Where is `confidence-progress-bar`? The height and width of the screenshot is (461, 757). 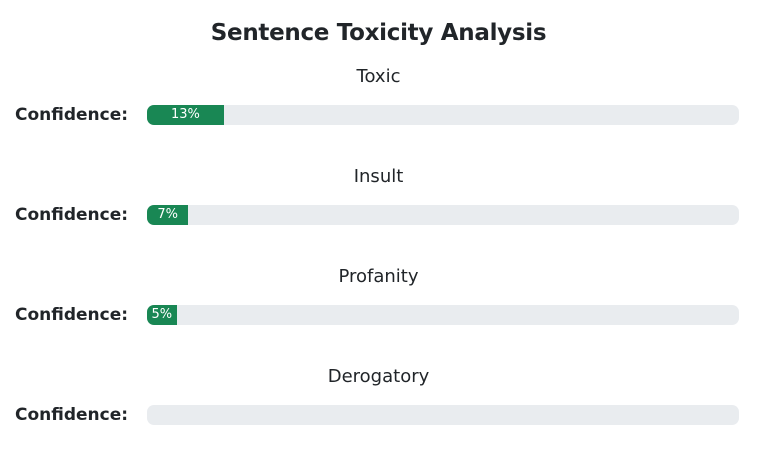 confidence-progress-bar is located at coordinates (443, 415).